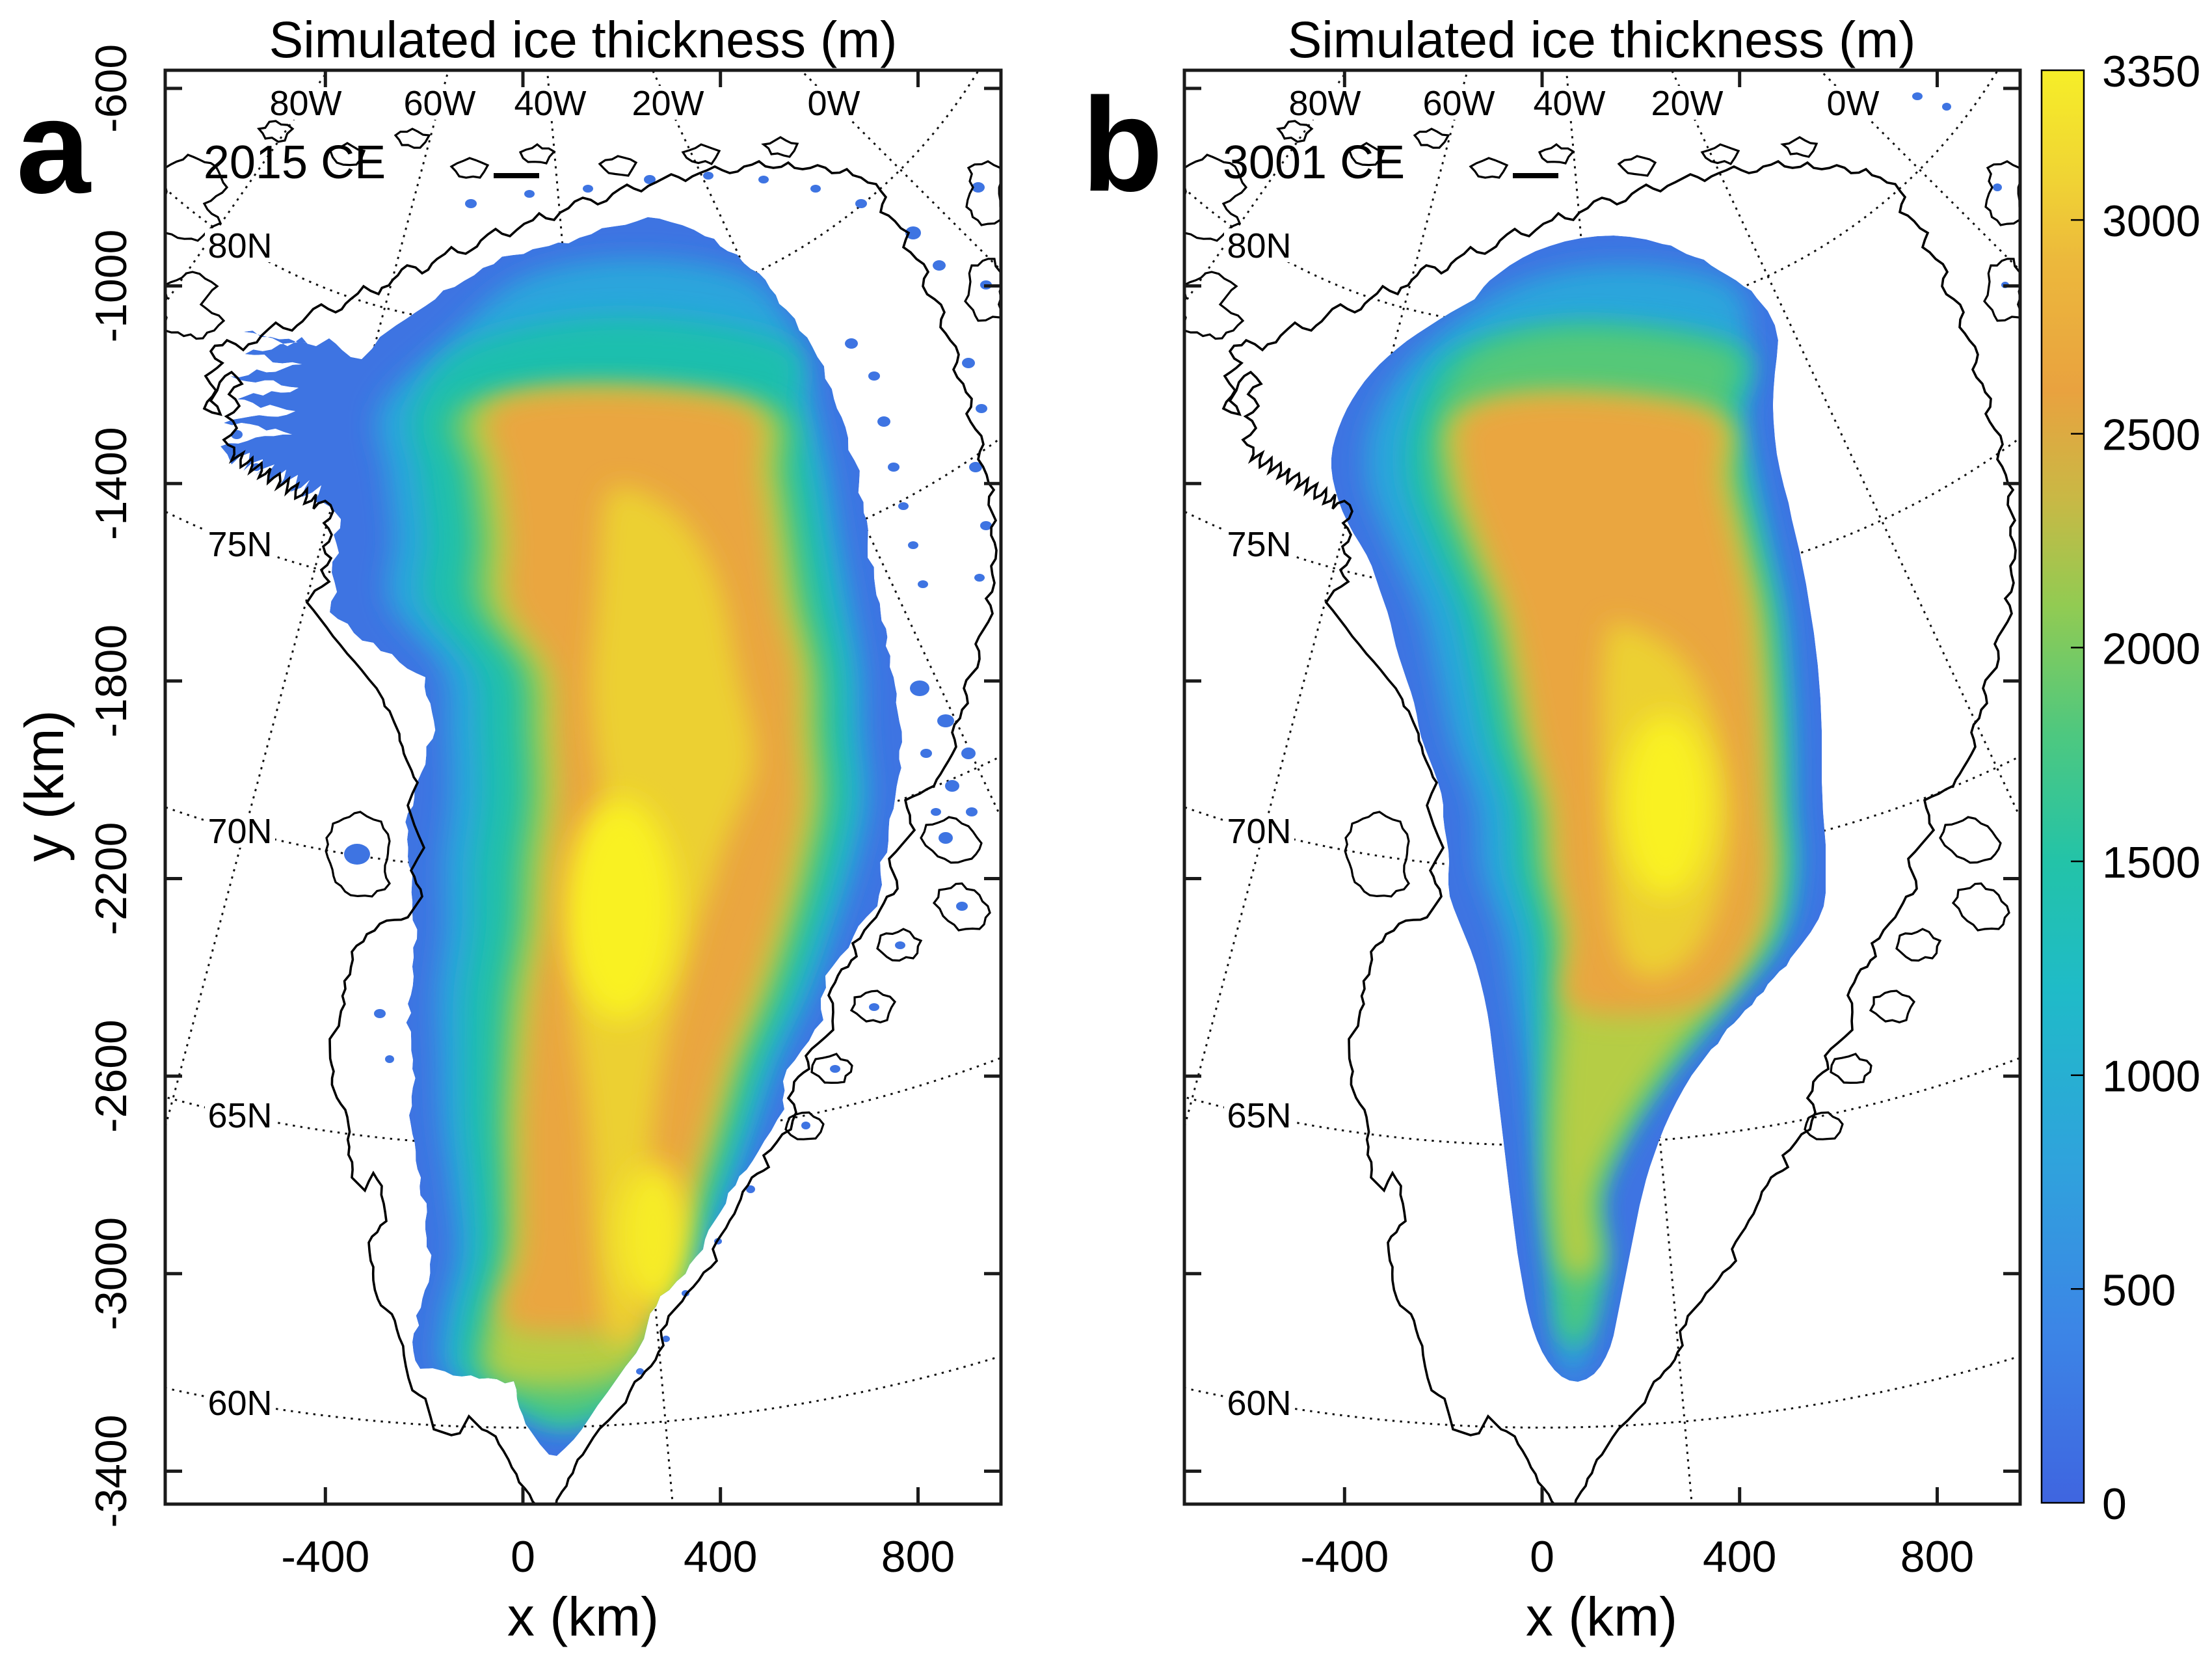  What do you see at coordinates (295, 163) in the screenshot?
I see `svg-text: 2015 CE` at bounding box center [295, 163].